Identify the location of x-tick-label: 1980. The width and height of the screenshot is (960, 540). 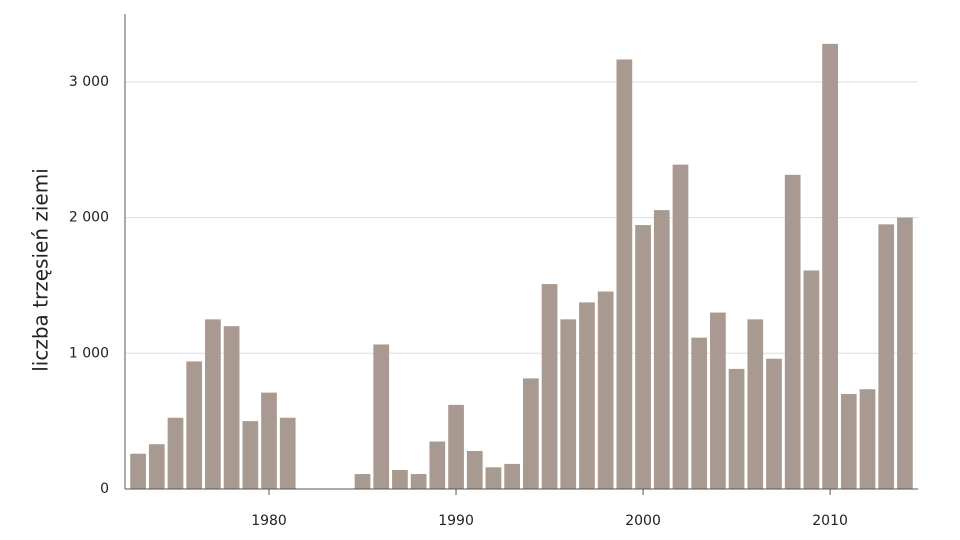
(269, 521).